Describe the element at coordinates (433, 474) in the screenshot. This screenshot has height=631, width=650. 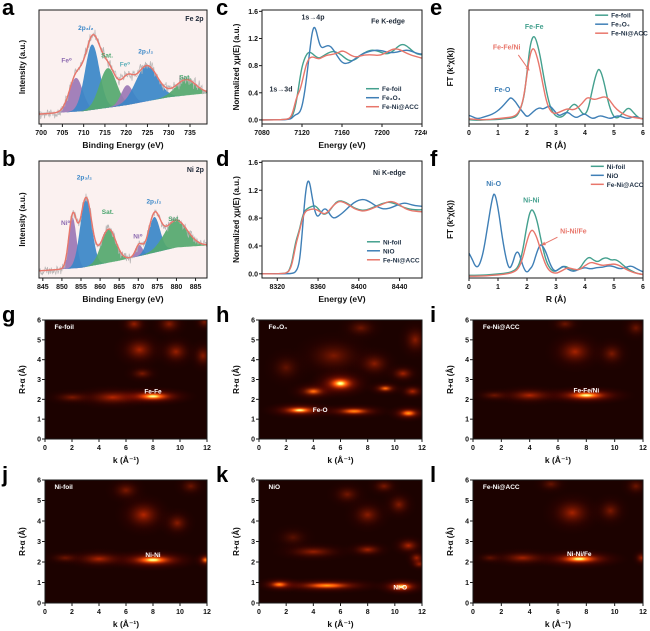
I see `panel-letter-l: l` at that location.